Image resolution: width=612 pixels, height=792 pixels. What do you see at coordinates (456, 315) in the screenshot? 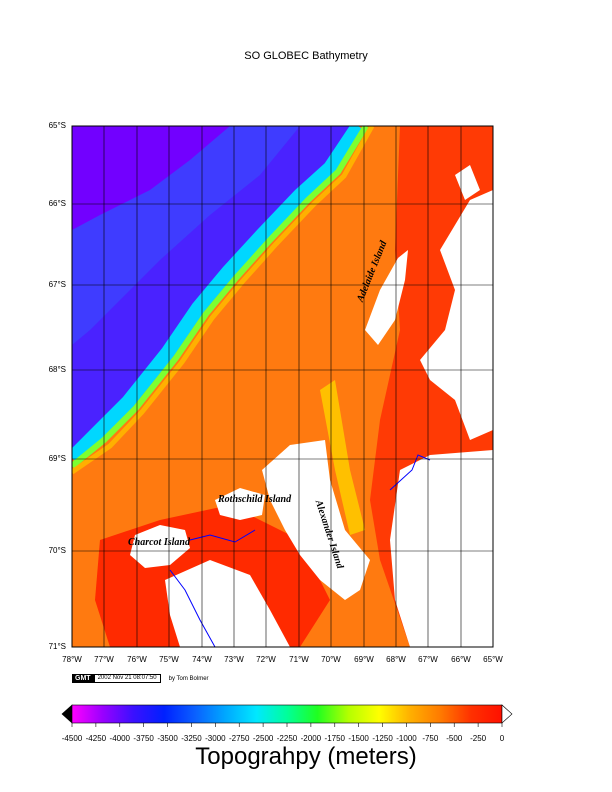
I see `mainland-east-land` at bounding box center [456, 315].